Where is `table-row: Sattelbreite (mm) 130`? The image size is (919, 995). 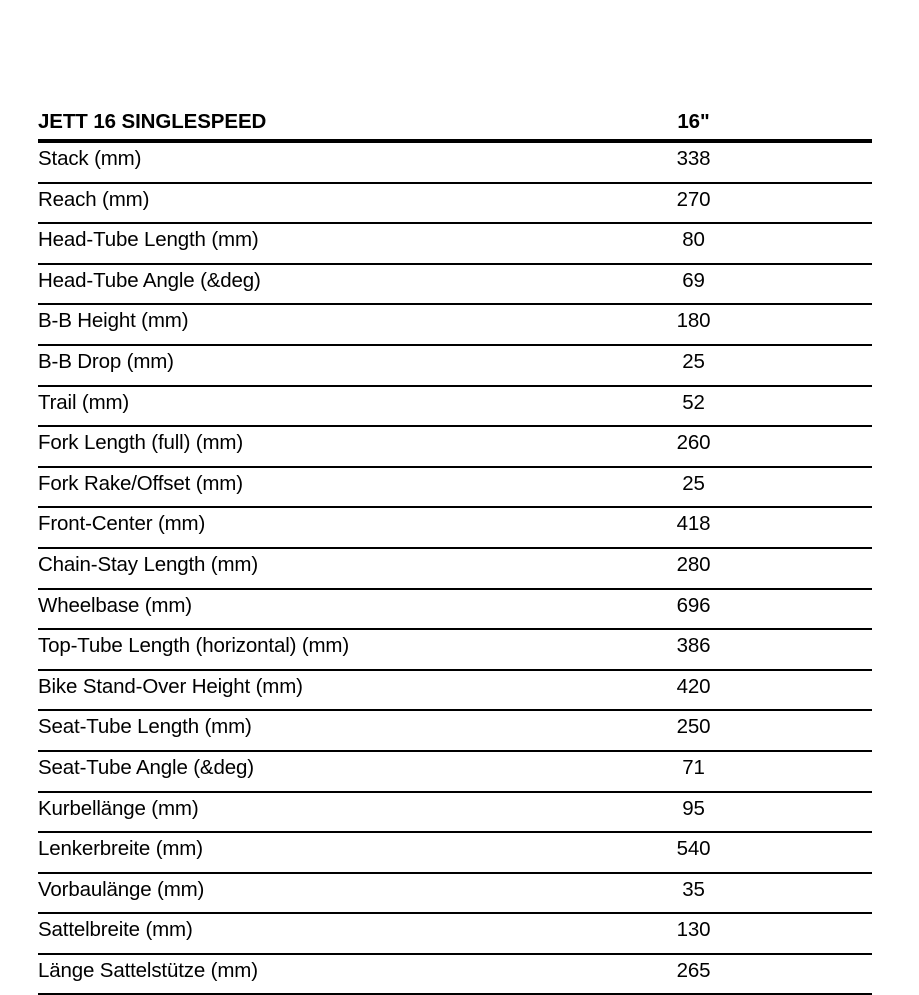 table-row: Sattelbreite (mm) 130 is located at coordinates (455, 934).